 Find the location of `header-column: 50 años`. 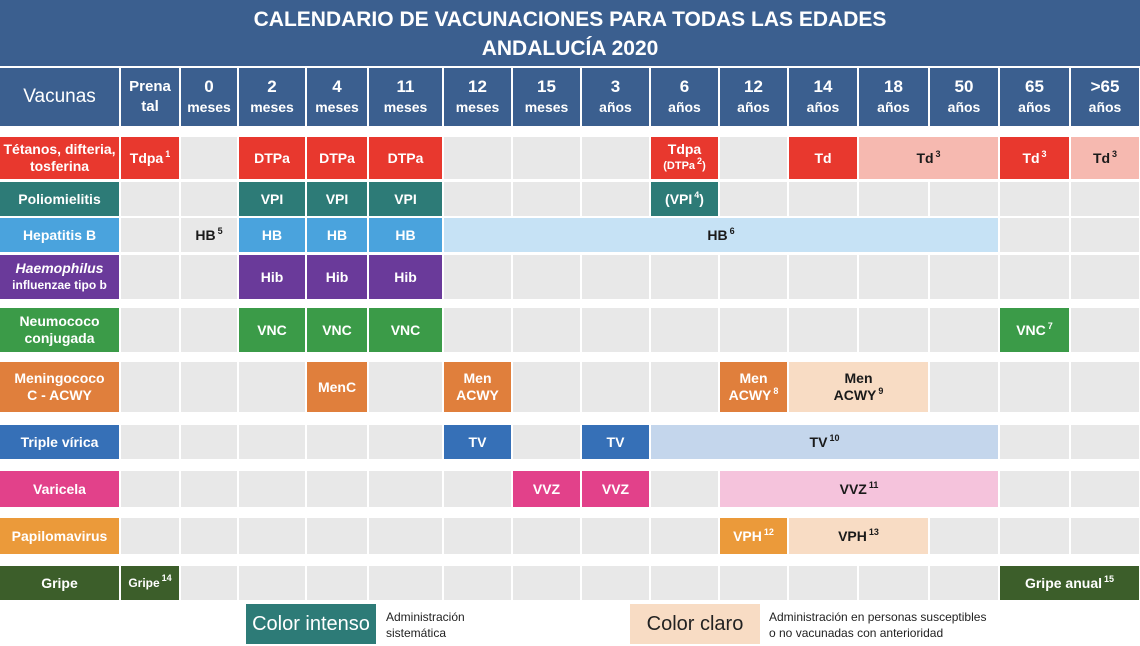

header-column: 50 años is located at coordinates (964, 97).